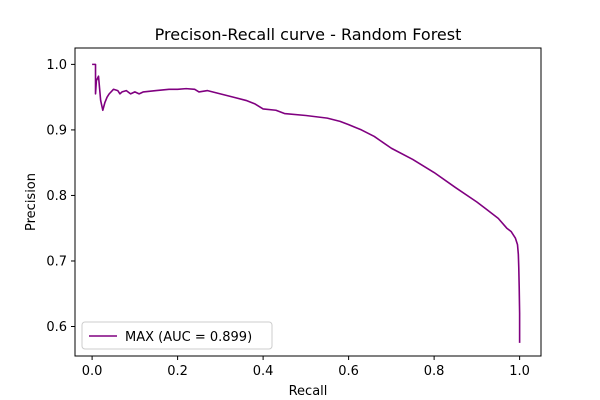 Image resolution: width=600 pixels, height=400 pixels. What do you see at coordinates (519, 371) in the screenshot?
I see `x-tick-label: 1.0` at bounding box center [519, 371].